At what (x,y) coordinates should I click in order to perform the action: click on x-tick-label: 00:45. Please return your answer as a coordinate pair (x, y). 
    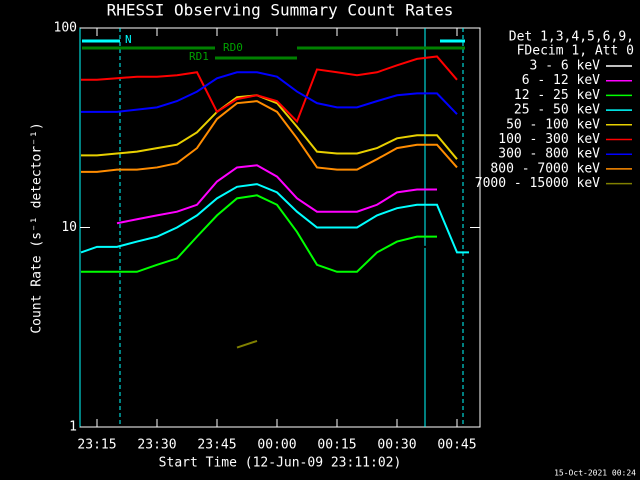
    Looking at the image, I should click on (456, 445).